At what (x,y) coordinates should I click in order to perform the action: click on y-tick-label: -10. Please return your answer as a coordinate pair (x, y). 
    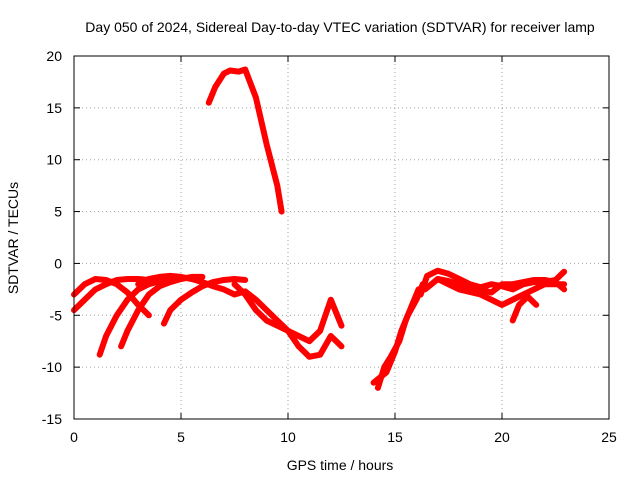
    Looking at the image, I should click on (52, 367).